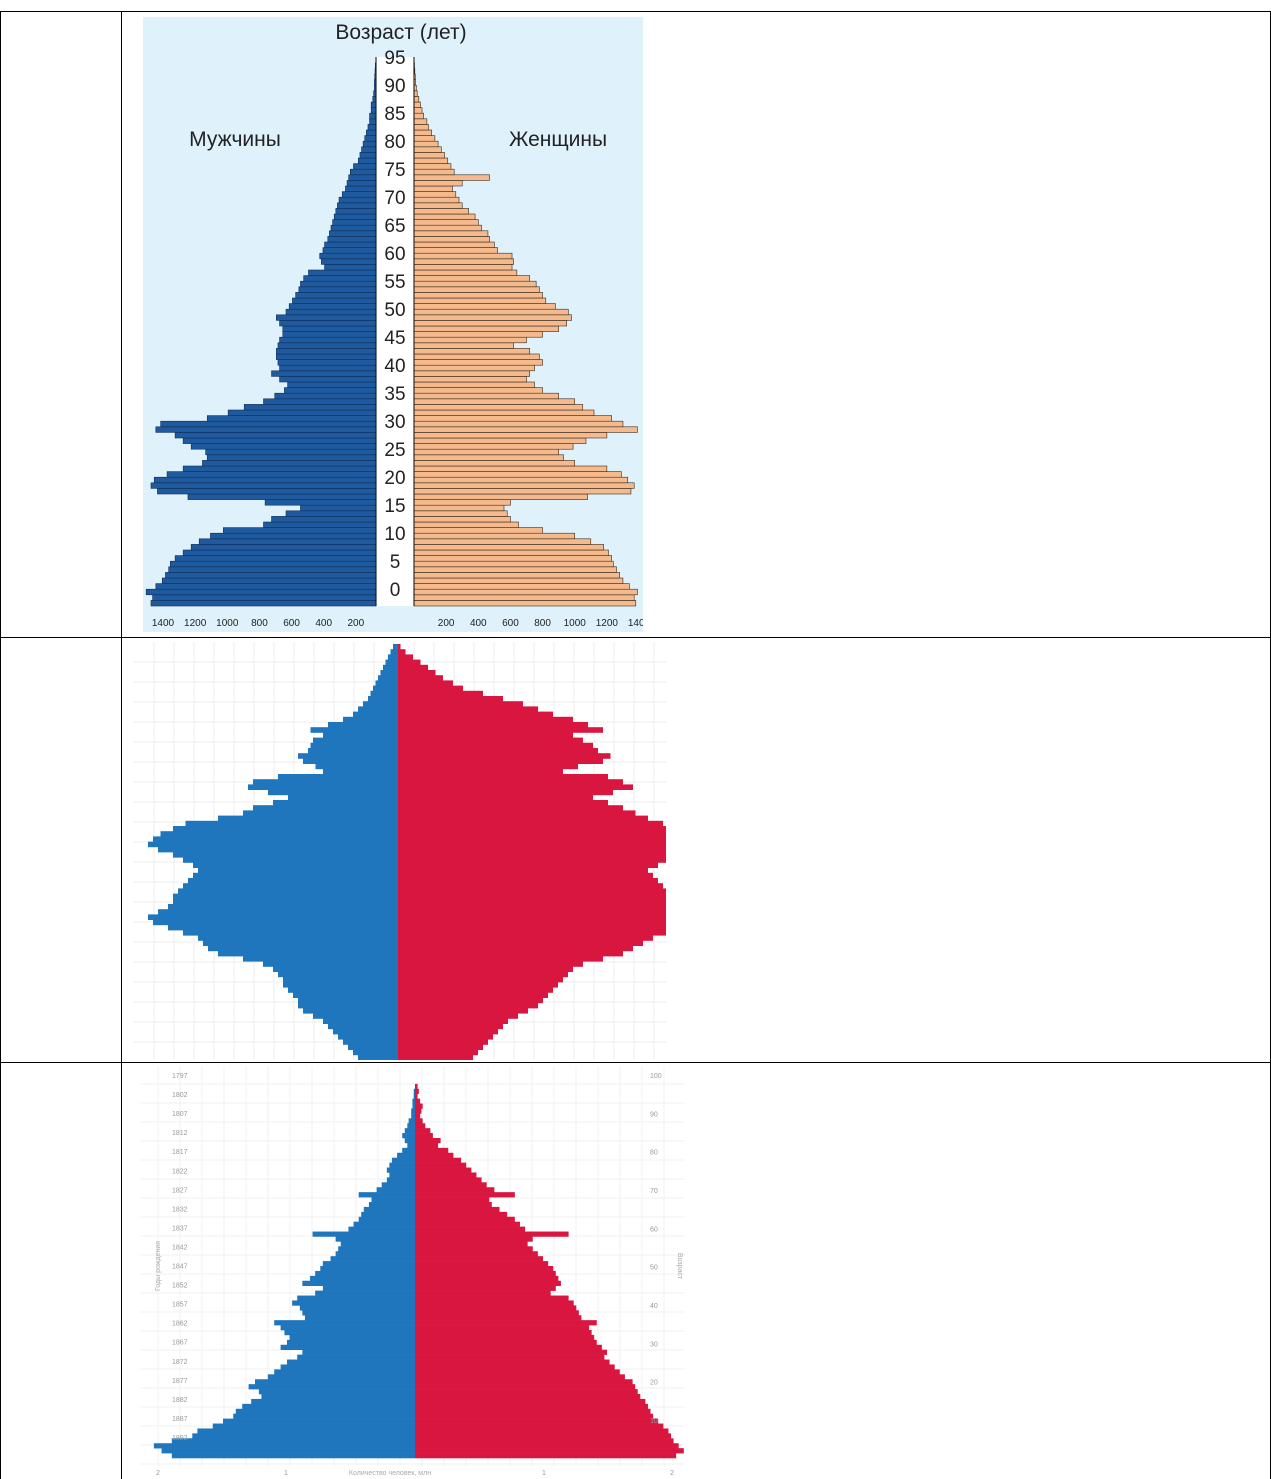  What do you see at coordinates (635, 11) in the screenshot?
I see `table-border-top` at bounding box center [635, 11].